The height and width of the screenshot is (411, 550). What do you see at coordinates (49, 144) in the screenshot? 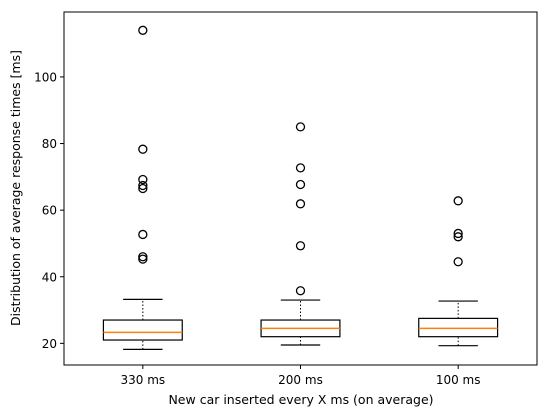
I see `y-tick-label: 80` at bounding box center [49, 144].